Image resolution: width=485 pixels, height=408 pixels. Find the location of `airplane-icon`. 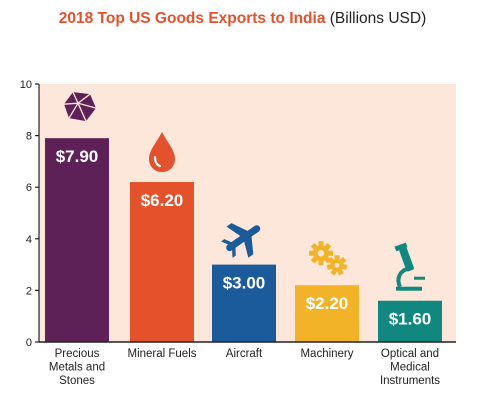

airplane-icon is located at coordinates (241, 240).